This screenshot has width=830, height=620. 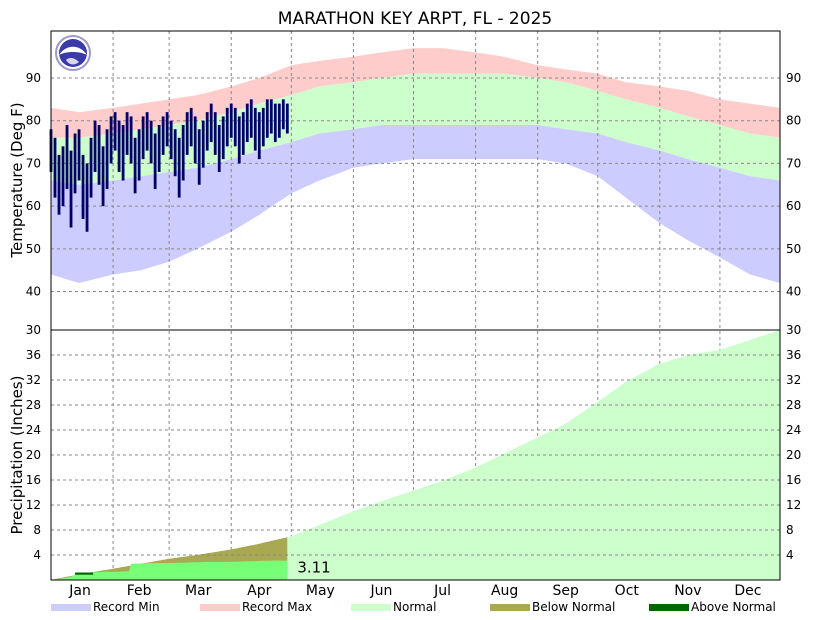 What do you see at coordinates (37, 555) in the screenshot?
I see `precip-tick-label-left: 4` at bounding box center [37, 555].